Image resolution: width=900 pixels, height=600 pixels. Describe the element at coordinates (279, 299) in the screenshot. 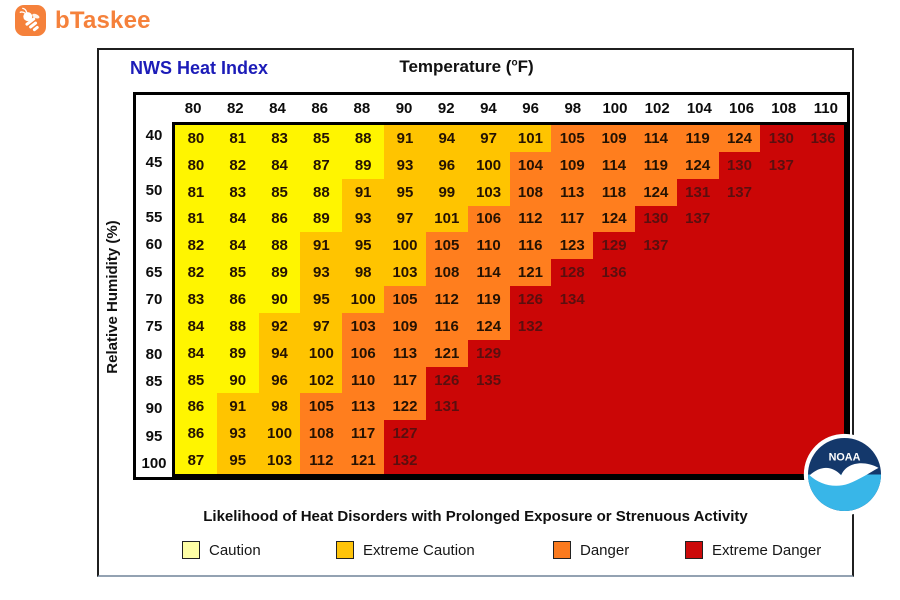

I see `heat-cell: 90` at that location.